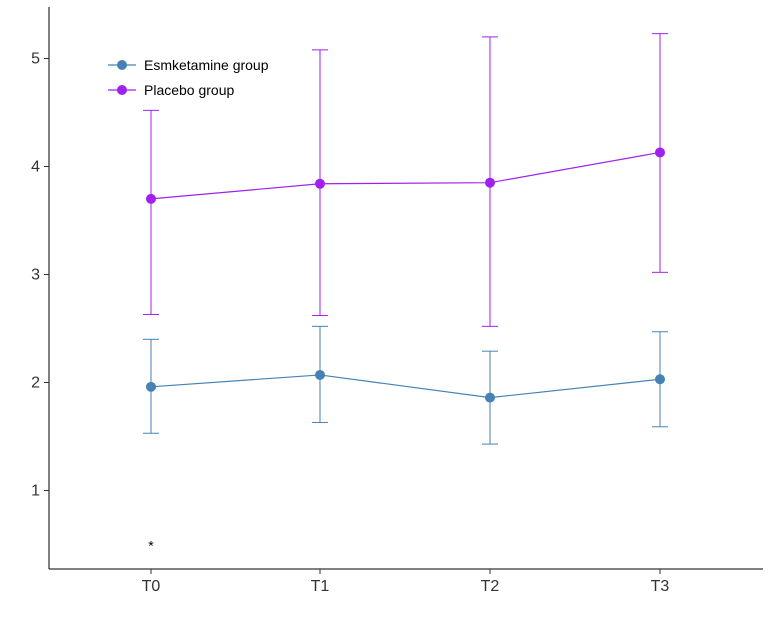 This screenshot has height=627, width=771. What do you see at coordinates (490, 586) in the screenshot?
I see `x-tick-label: T2` at bounding box center [490, 586].